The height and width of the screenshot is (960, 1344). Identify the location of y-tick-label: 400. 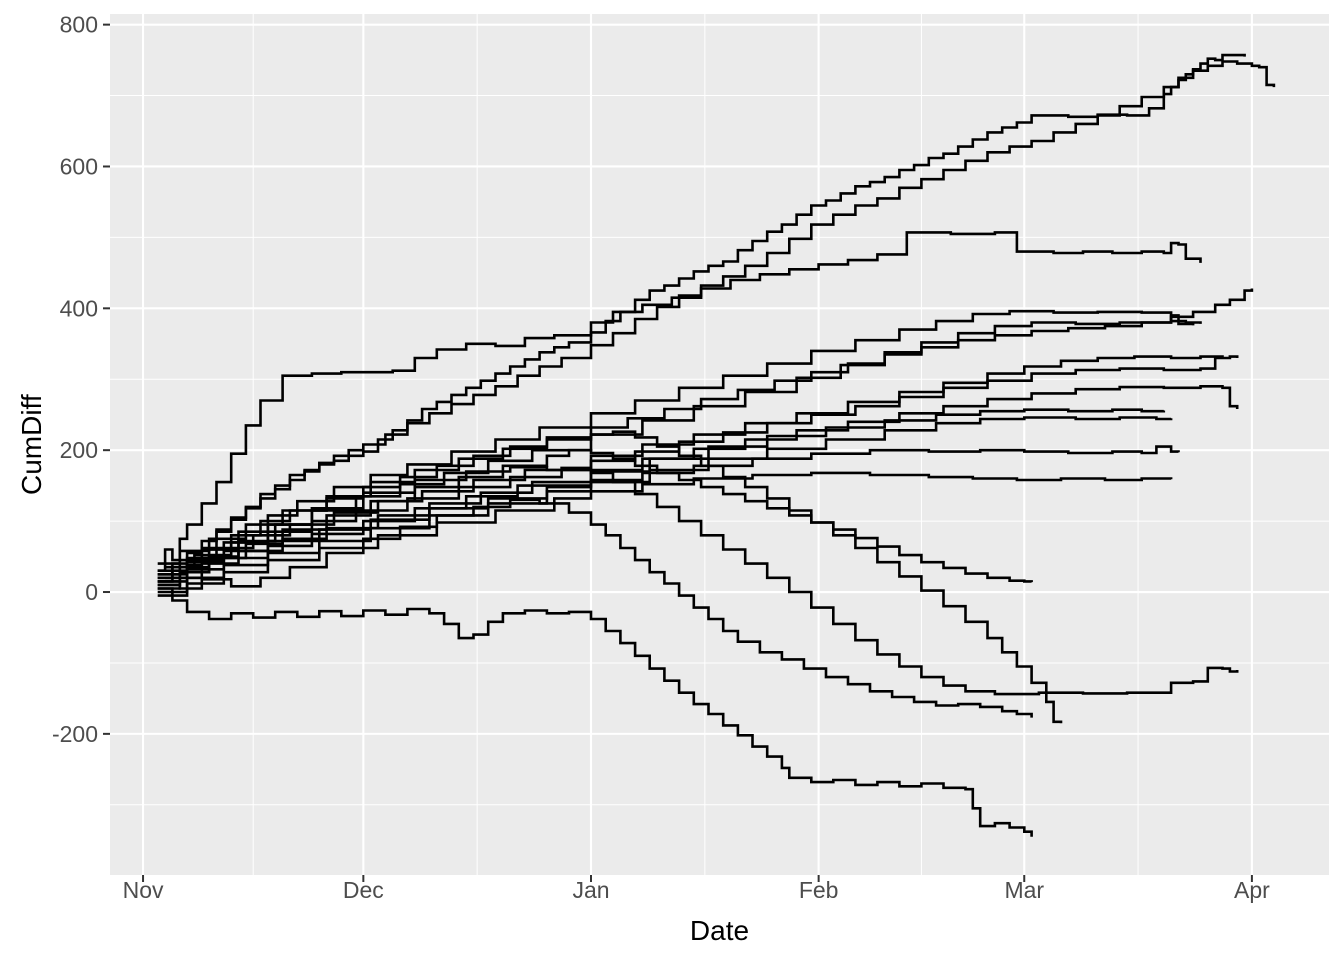
(79, 308).